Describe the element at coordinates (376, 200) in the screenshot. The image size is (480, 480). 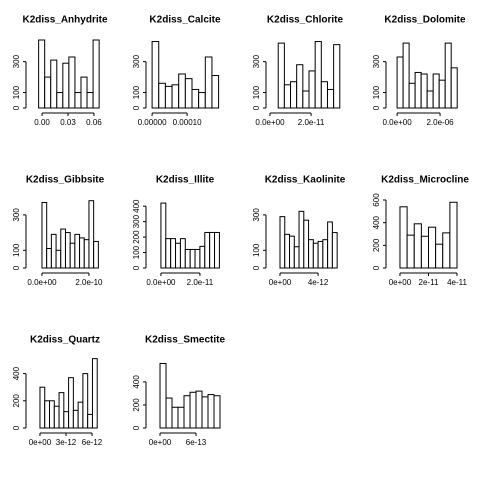
I see `y-tick-label: 600` at that location.